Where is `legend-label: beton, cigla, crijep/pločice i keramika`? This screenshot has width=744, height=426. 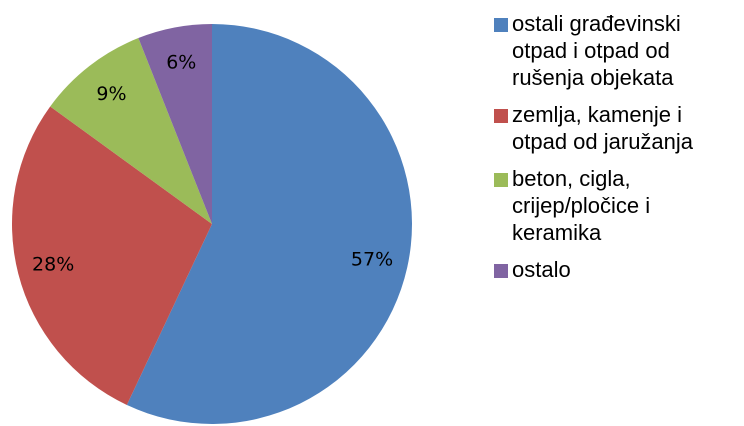 legend-label: beton, cigla, crijep/pločice i keramika is located at coordinates (581, 205).